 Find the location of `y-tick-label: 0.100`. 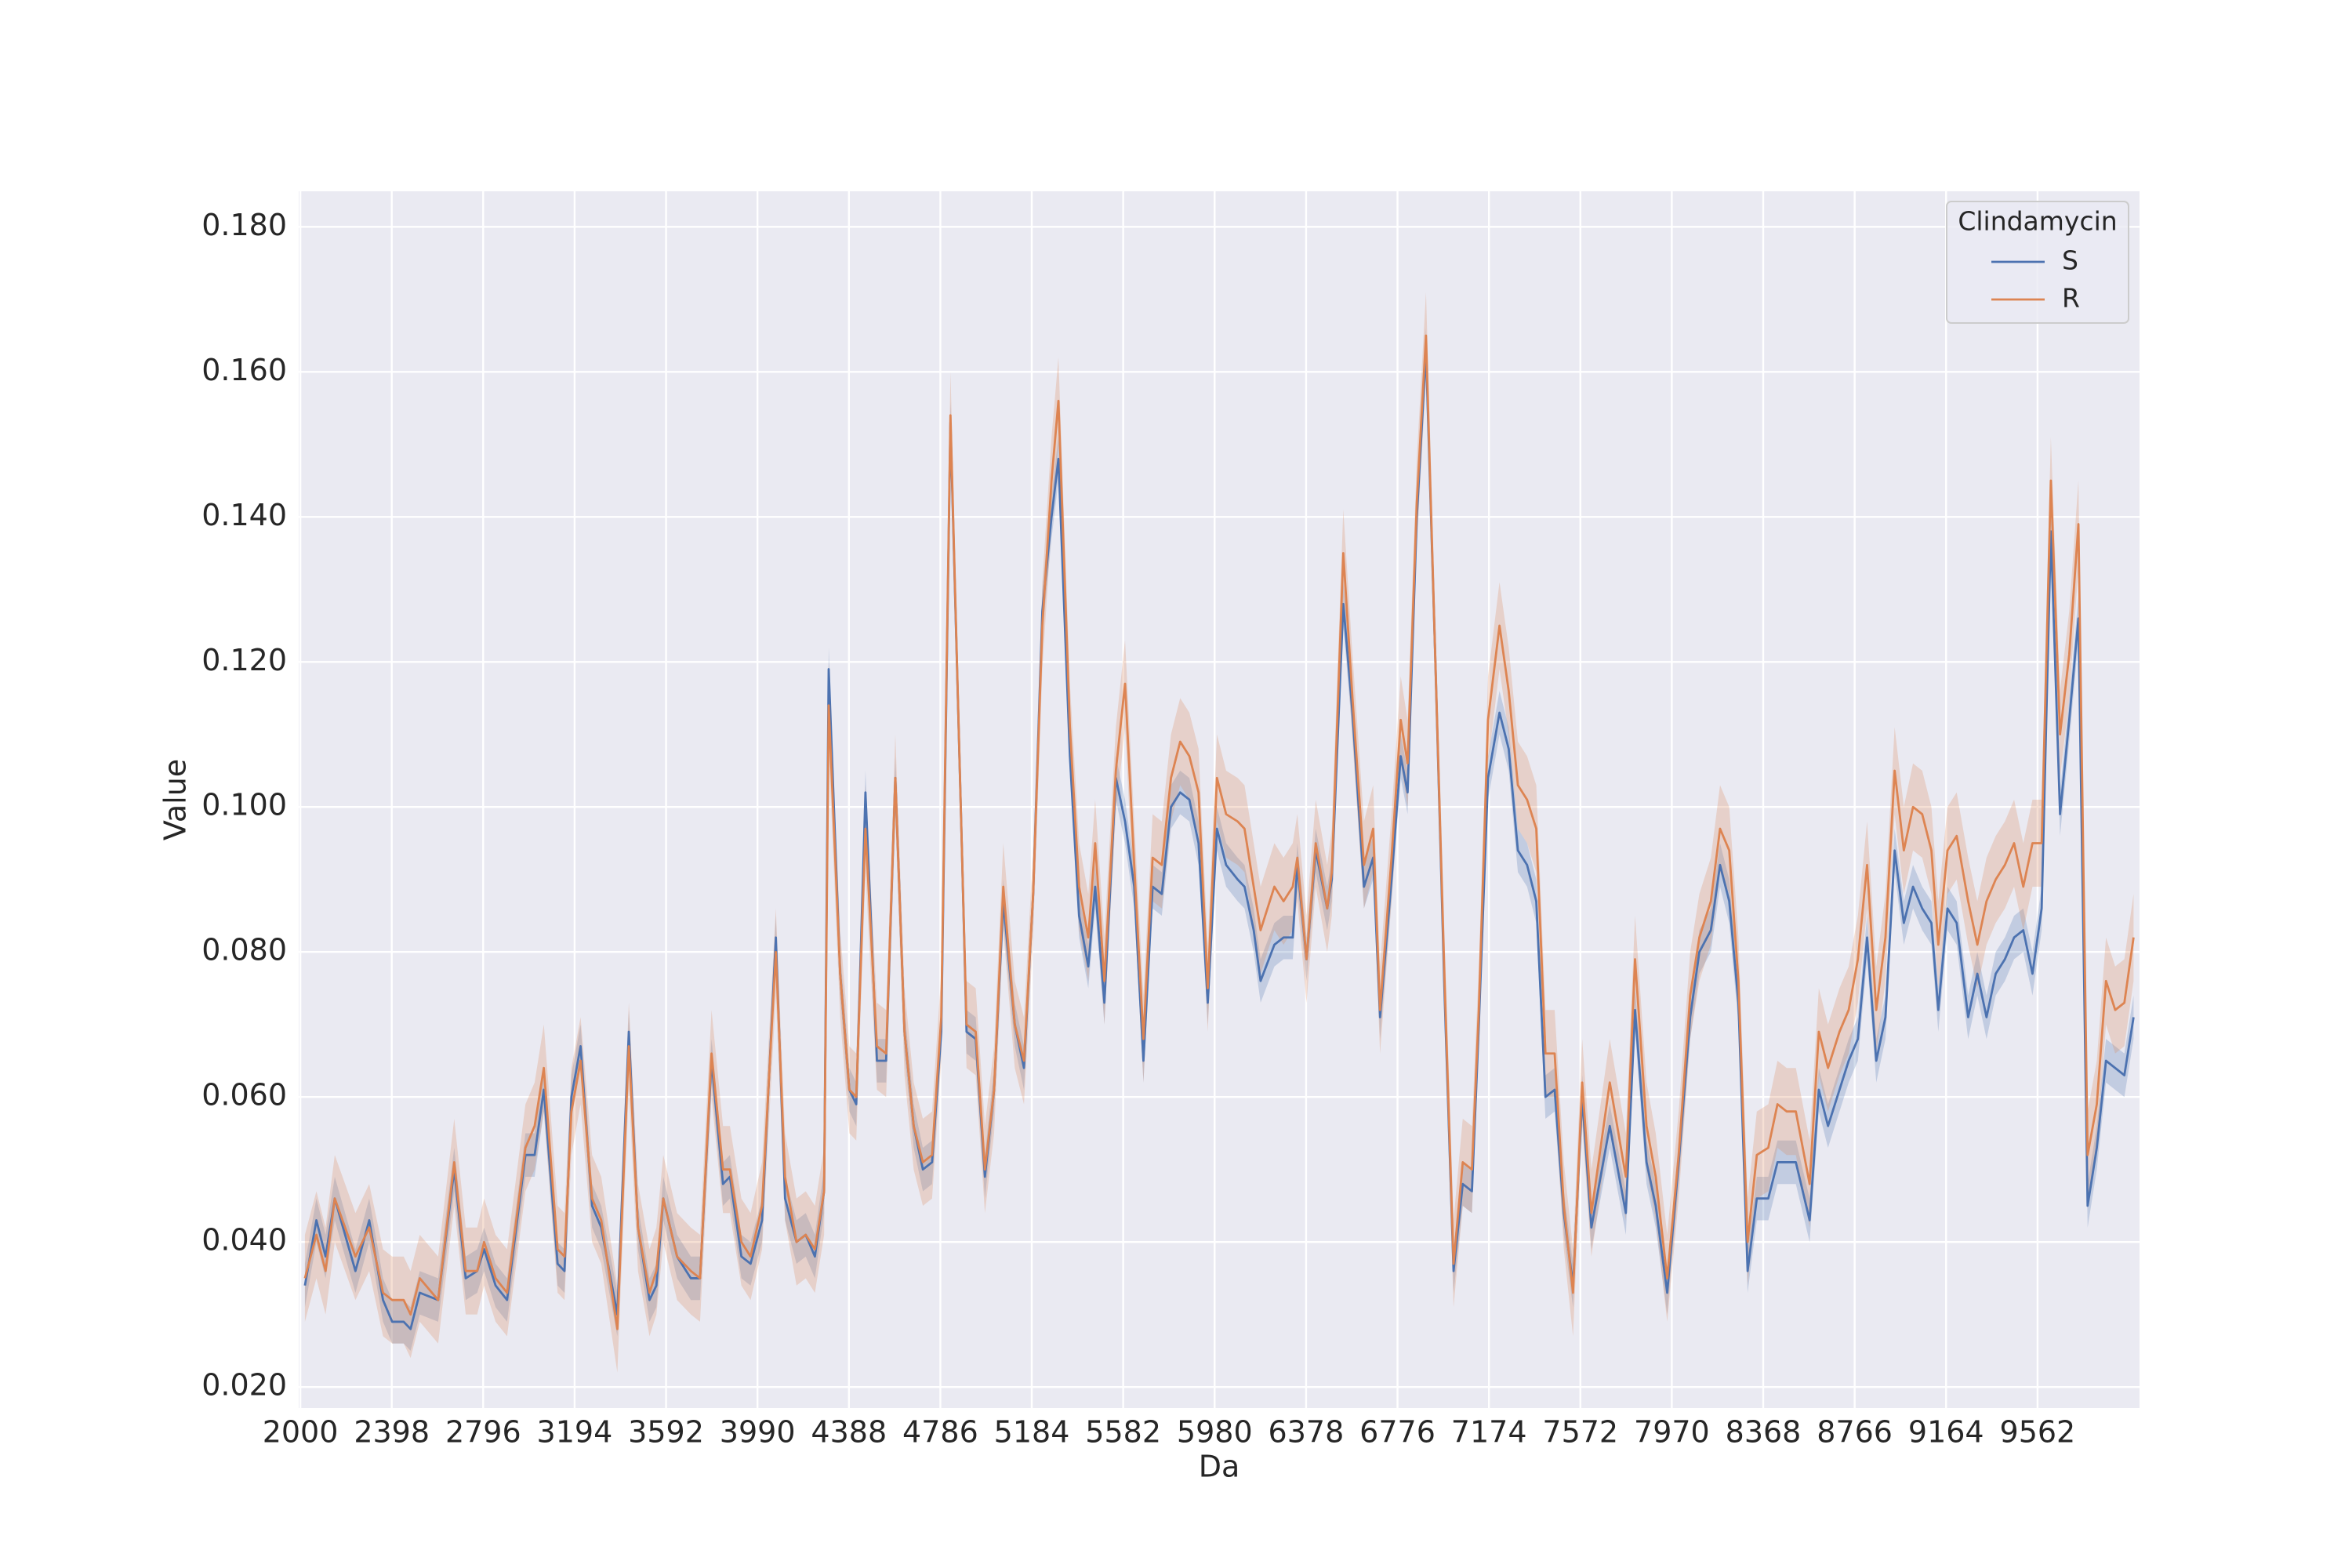

y-tick-label: 0.100 is located at coordinates (244, 805).